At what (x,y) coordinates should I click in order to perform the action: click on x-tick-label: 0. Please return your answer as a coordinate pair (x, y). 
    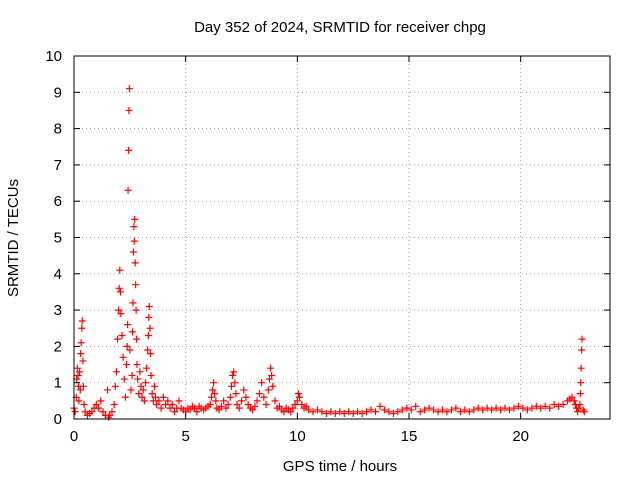
    Looking at the image, I should click on (74, 436).